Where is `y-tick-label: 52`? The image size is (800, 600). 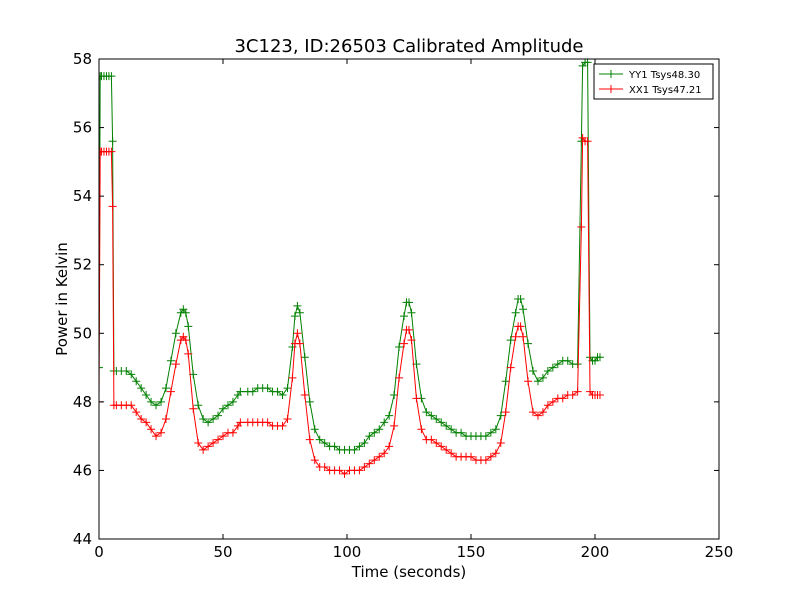 y-tick-label: 52 is located at coordinates (82, 265).